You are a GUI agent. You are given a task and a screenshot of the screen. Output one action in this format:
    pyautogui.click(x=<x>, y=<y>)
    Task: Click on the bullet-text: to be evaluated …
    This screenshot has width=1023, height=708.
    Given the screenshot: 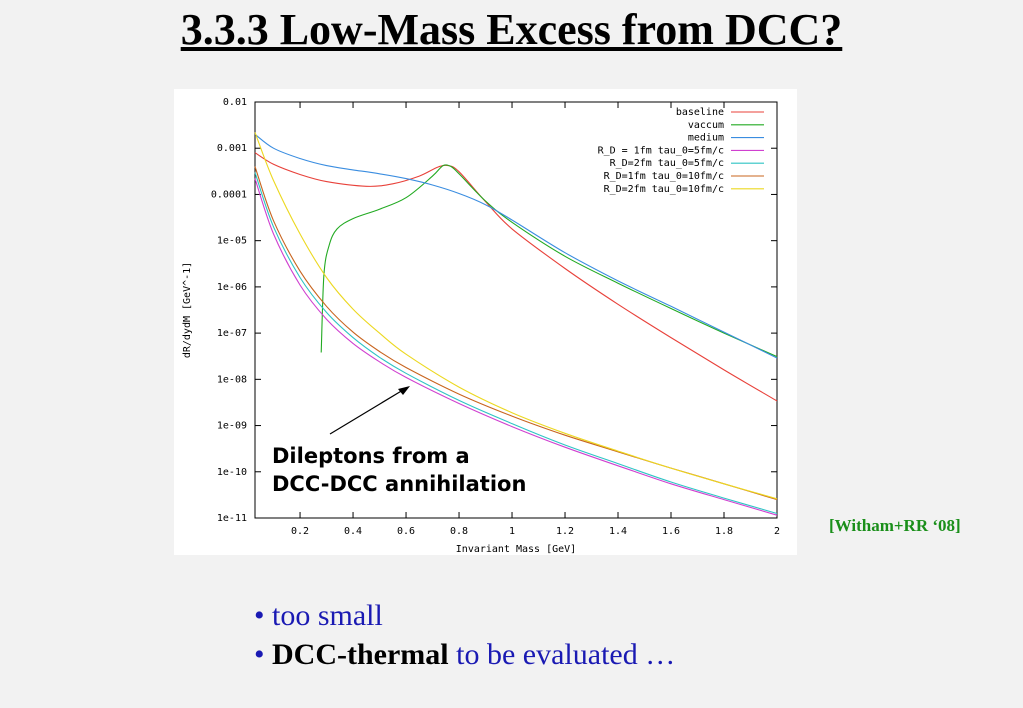 What is the action you would take?
    pyautogui.click(x=566, y=654)
    